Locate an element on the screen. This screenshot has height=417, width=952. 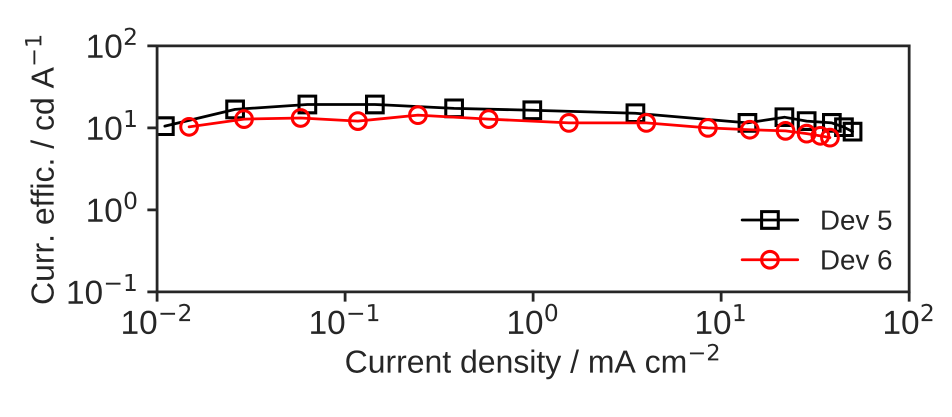
y-tick-label: 10$^{−1}$ is located at coordinates (102, 289).